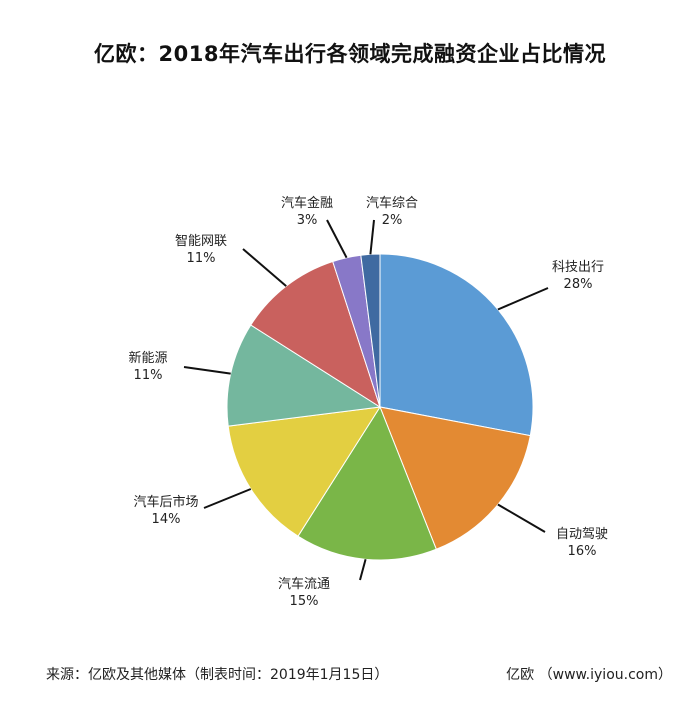 Image resolution: width=700 pixels, height=712 pixels. What do you see at coordinates (147, 358) in the screenshot?
I see `slice-label-5: 新能源` at bounding box center [147, 358].